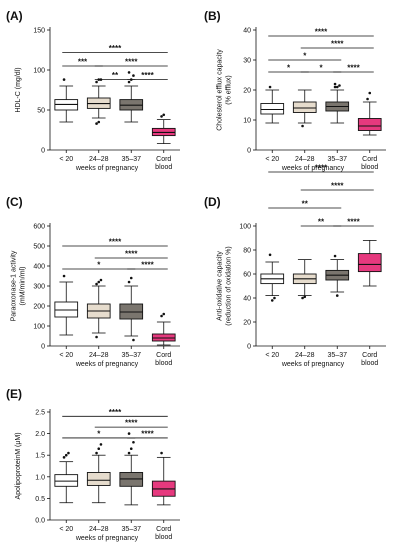  What do you see at coordinates (212, 16) in the screenshot?
I see `panel-label: (B)` at bounding box center [212, 16].